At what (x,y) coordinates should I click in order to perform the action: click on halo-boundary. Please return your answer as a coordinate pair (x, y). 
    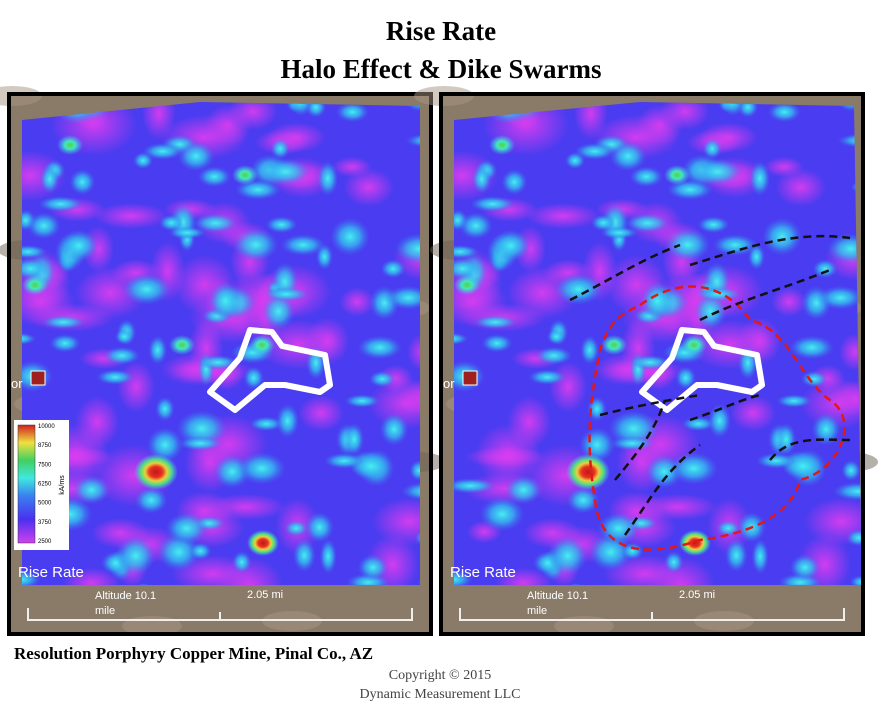
    Looking at the image, I should click on (717, 418).